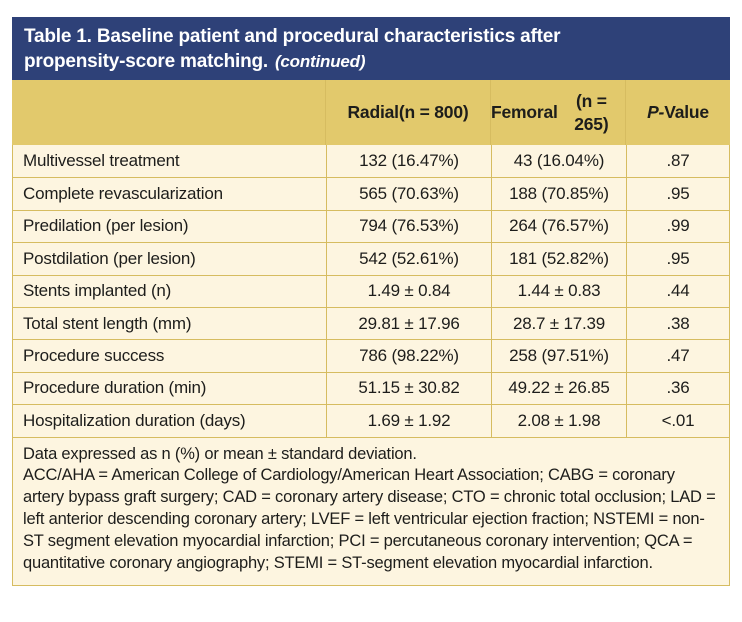 The height and width of the screenshot is (622, 742). Describe the element at coordinates (558, 259) in the screenshot. I see `femoral-value-cell: 181 (52.82%)` at that location.